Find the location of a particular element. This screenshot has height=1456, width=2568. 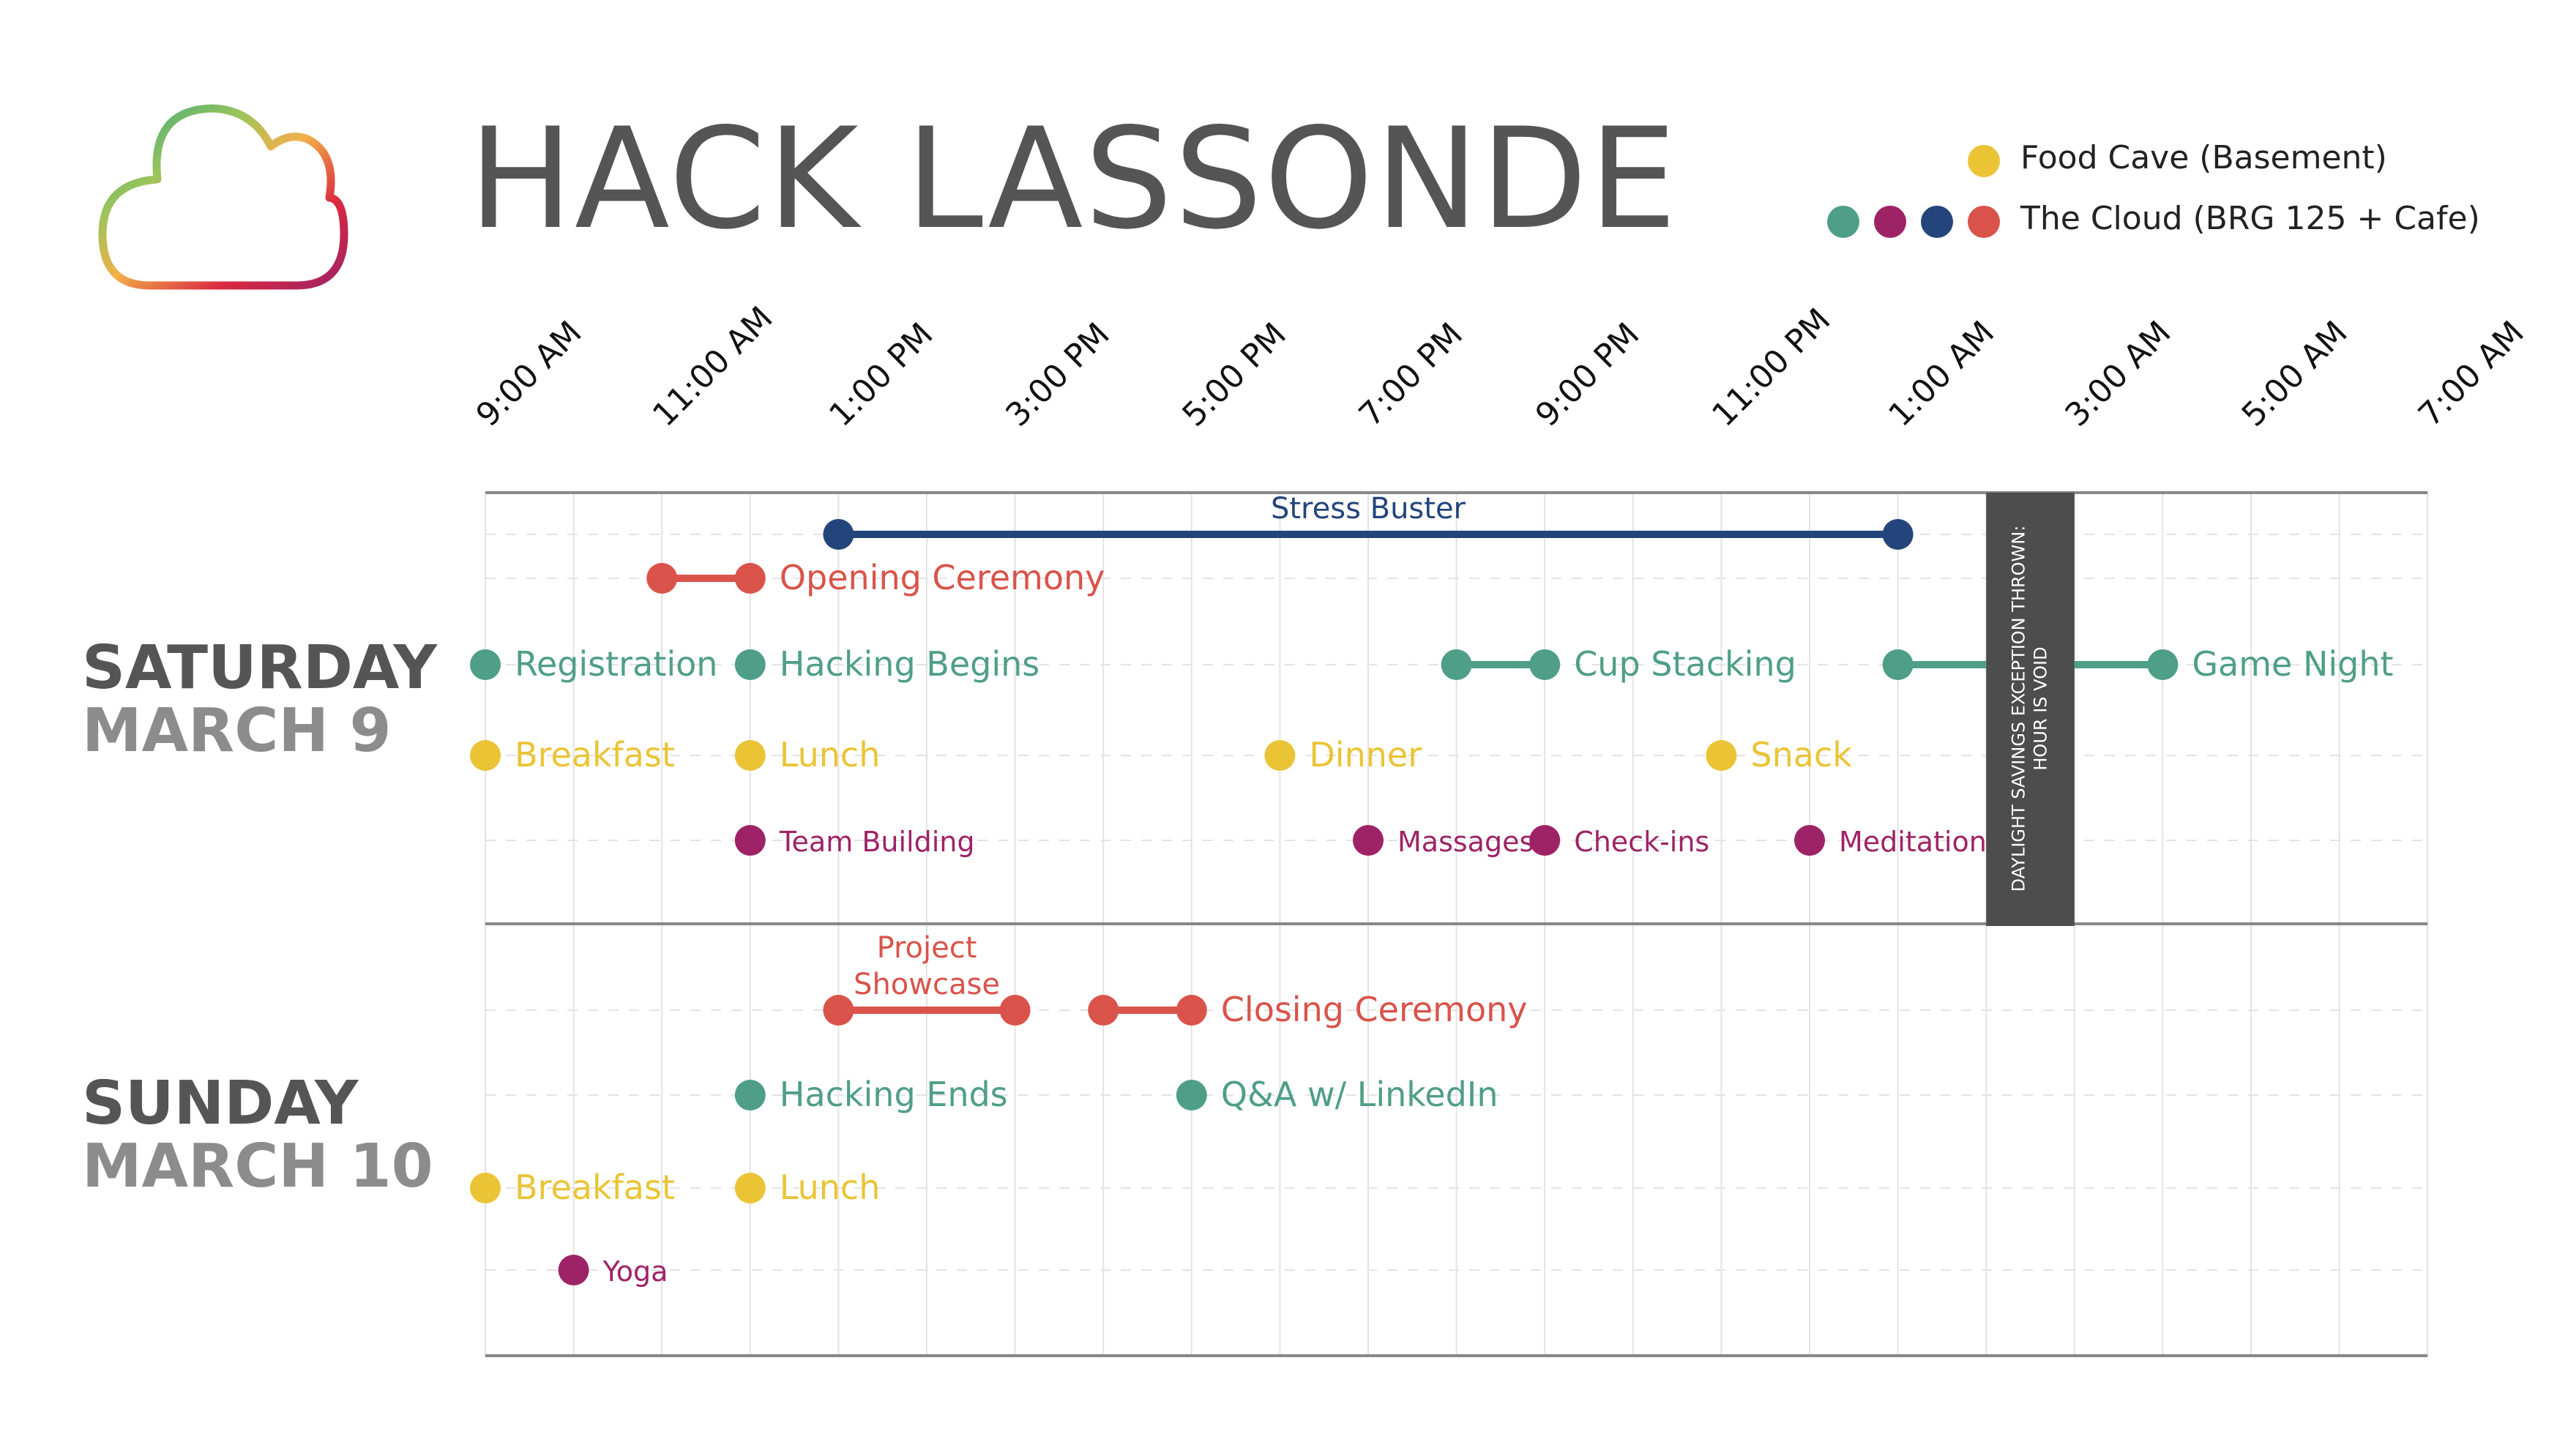

event-check-ins-dot is located at coordinates (1545, 840).